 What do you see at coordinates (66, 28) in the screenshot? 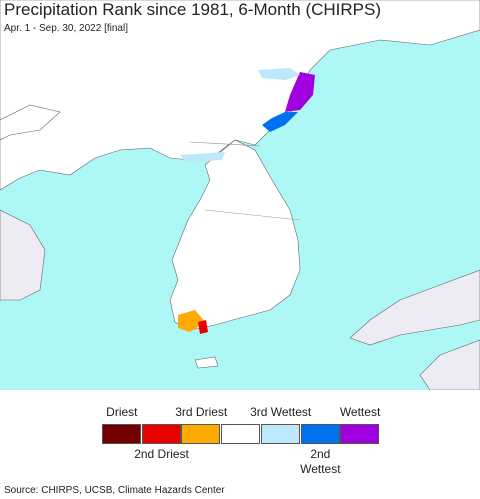
I see `subtitle: Apr. 1 - Sep. 30, 2022 [final]` at bounding box center [66, 28].